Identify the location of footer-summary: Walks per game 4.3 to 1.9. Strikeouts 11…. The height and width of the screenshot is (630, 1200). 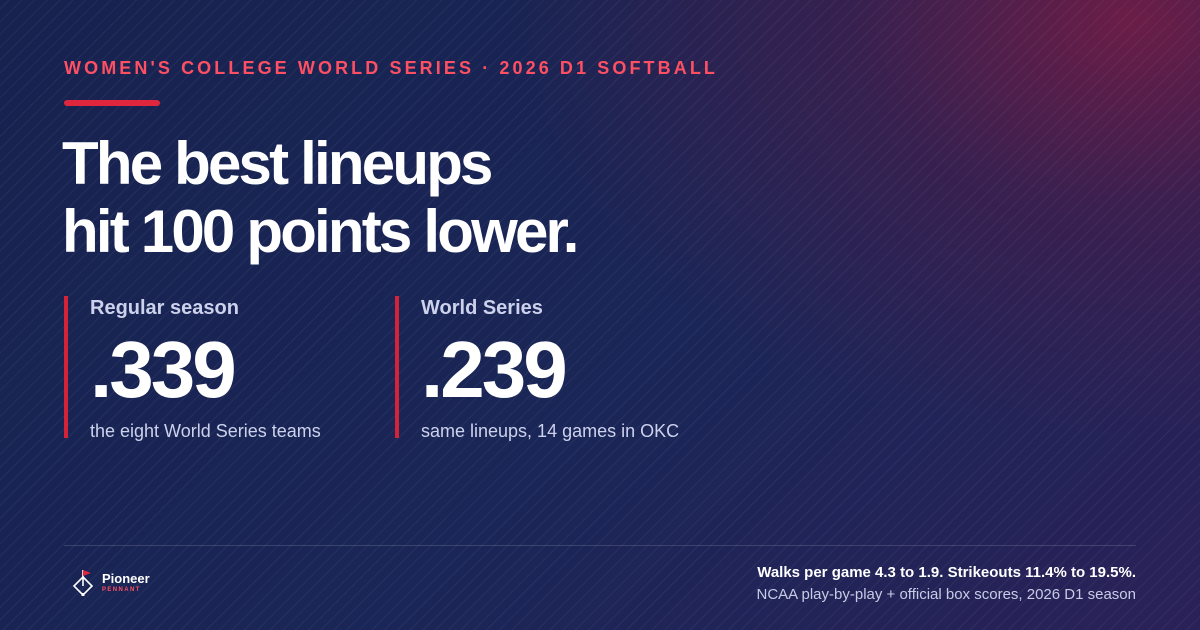
(946, 572).